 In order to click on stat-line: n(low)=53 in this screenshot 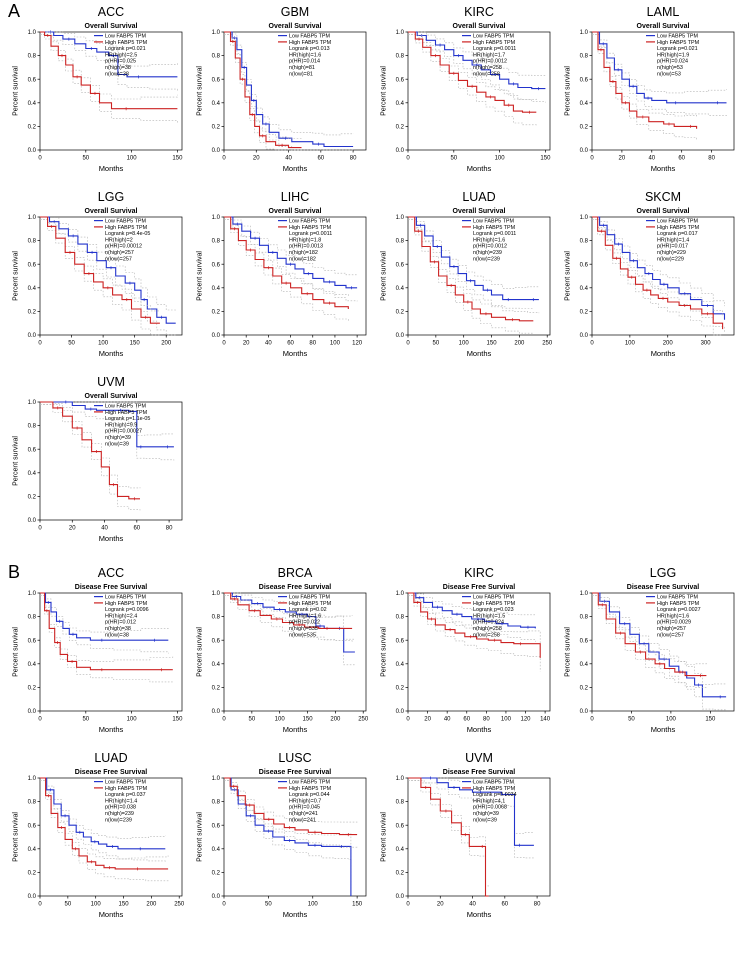, I will do `click(669, 74)`.